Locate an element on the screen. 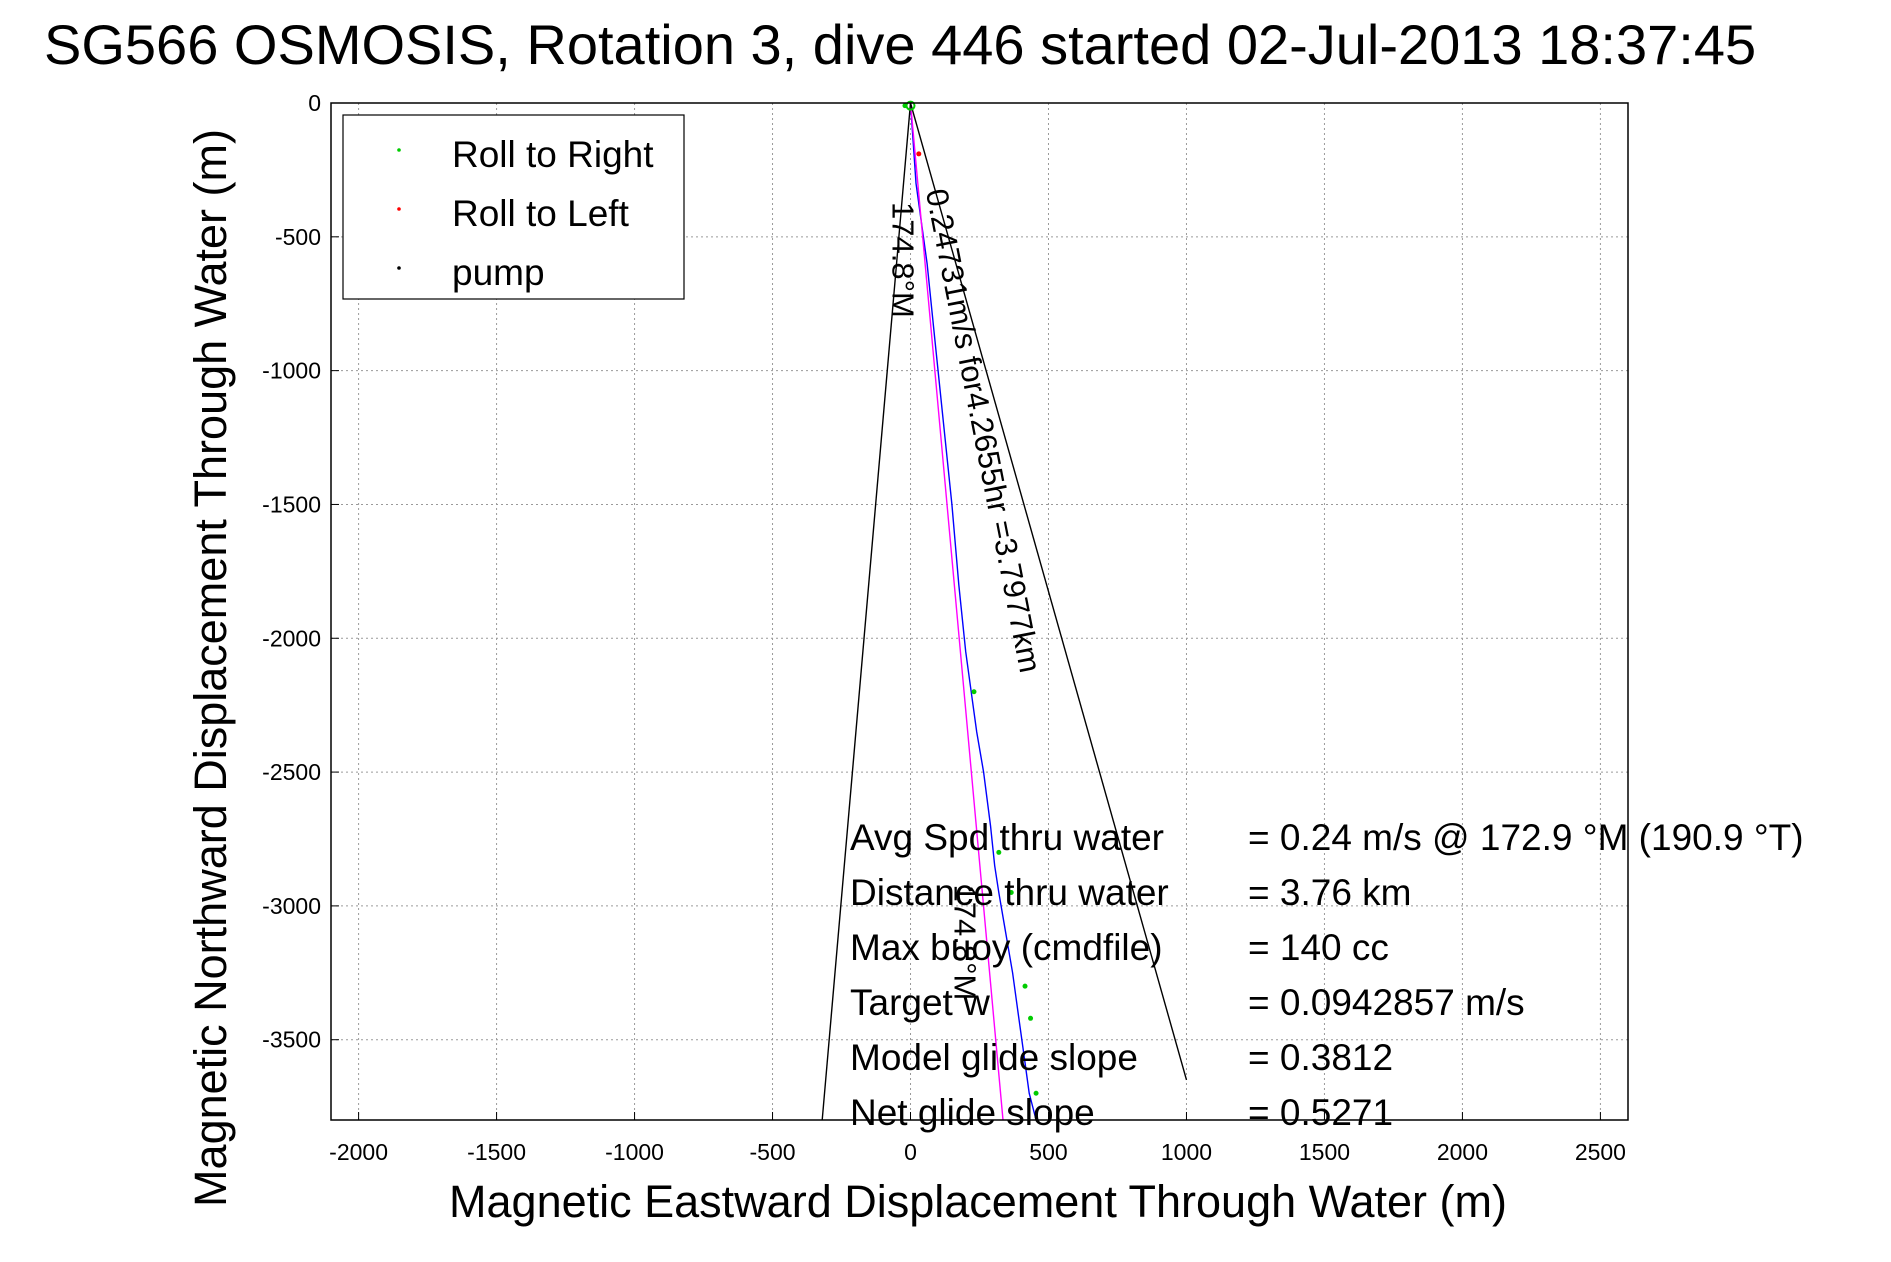  y-tick-label: -3000 is located at coordinates (291, 906).